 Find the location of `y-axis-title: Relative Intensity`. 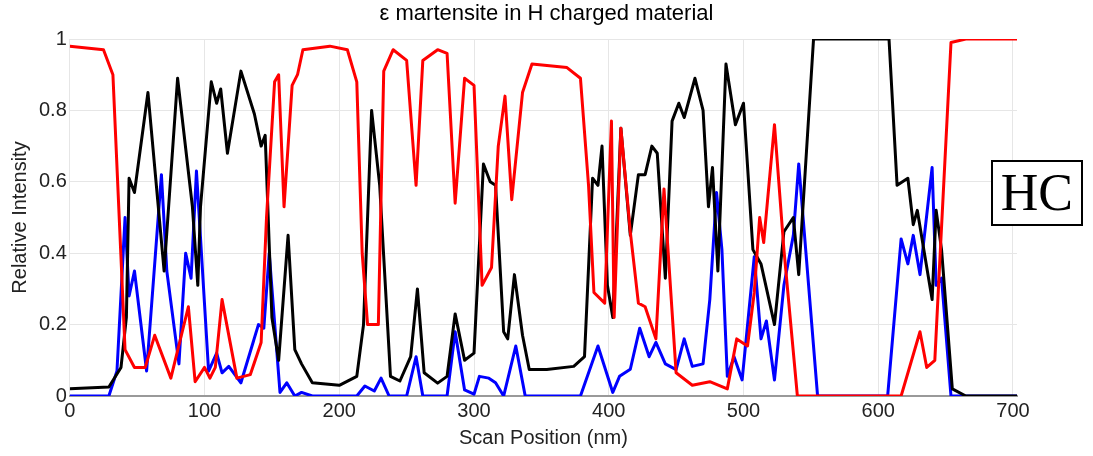

y-axis-title: Relative Intensity is located at coordinates (18, 217).